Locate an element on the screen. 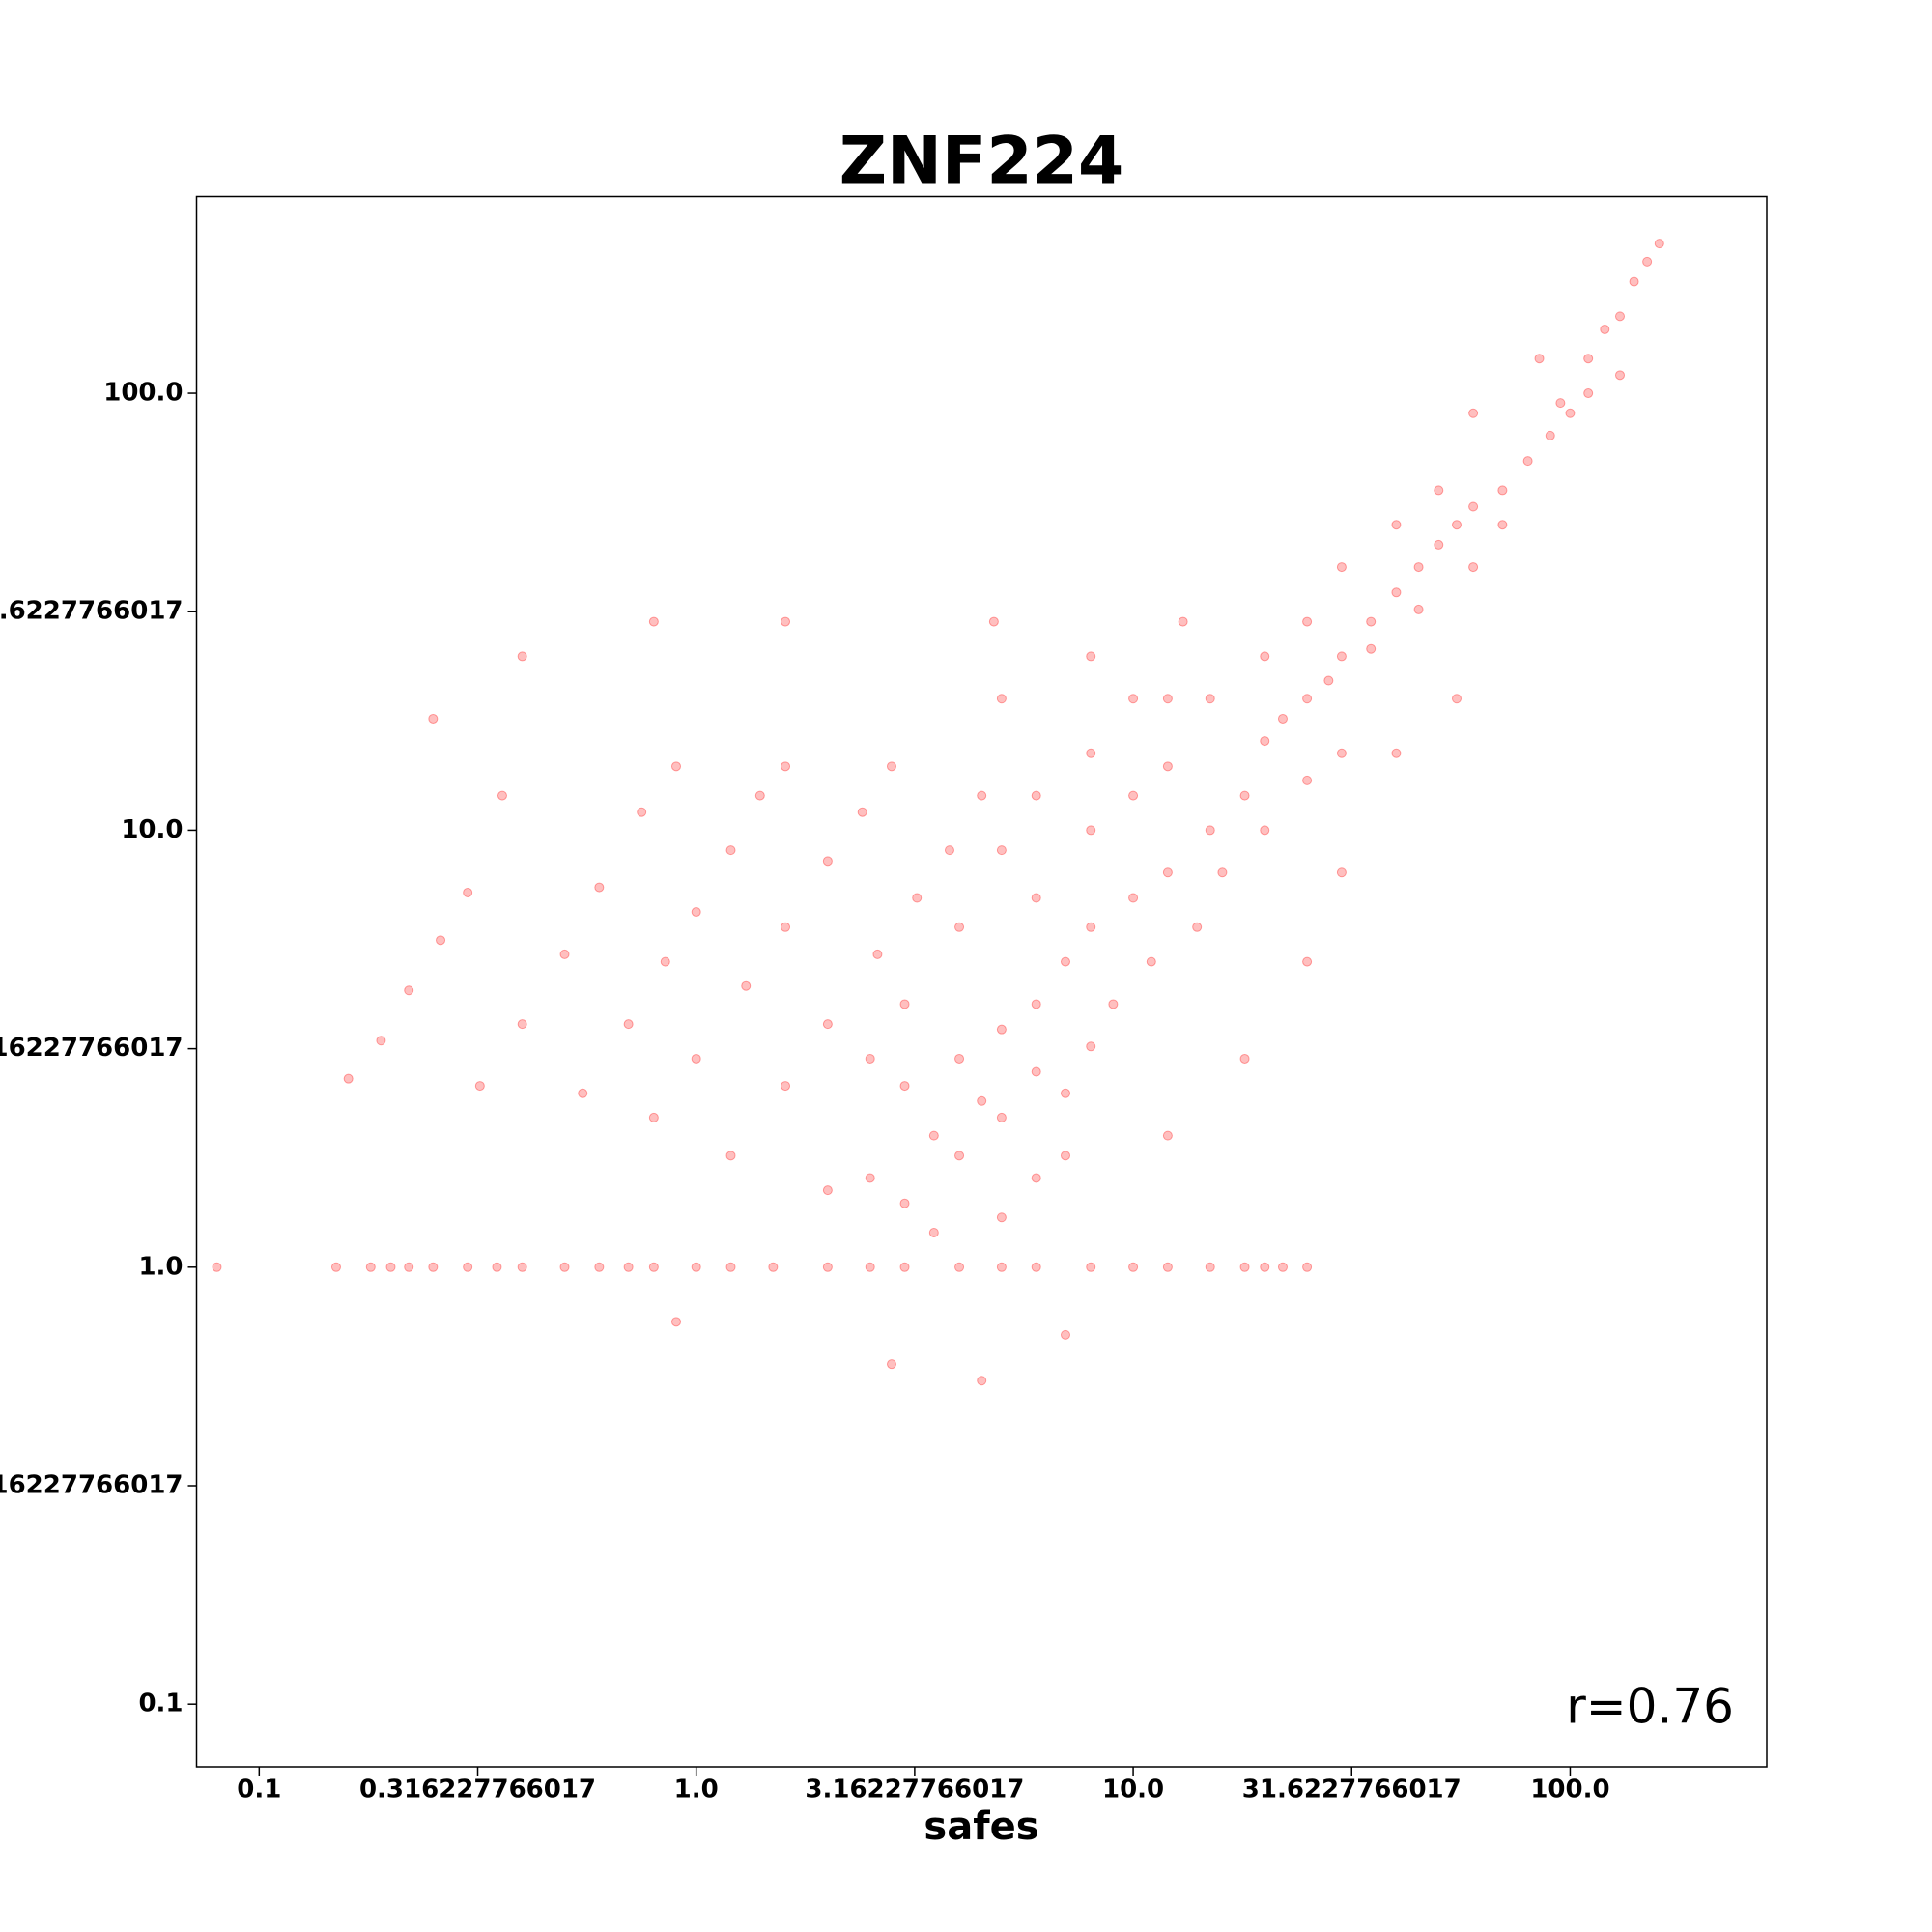 The width and height of the screenshot is (1932, 1932). x-tick-label: 100.0 is located at coordinates (1569, 1790).